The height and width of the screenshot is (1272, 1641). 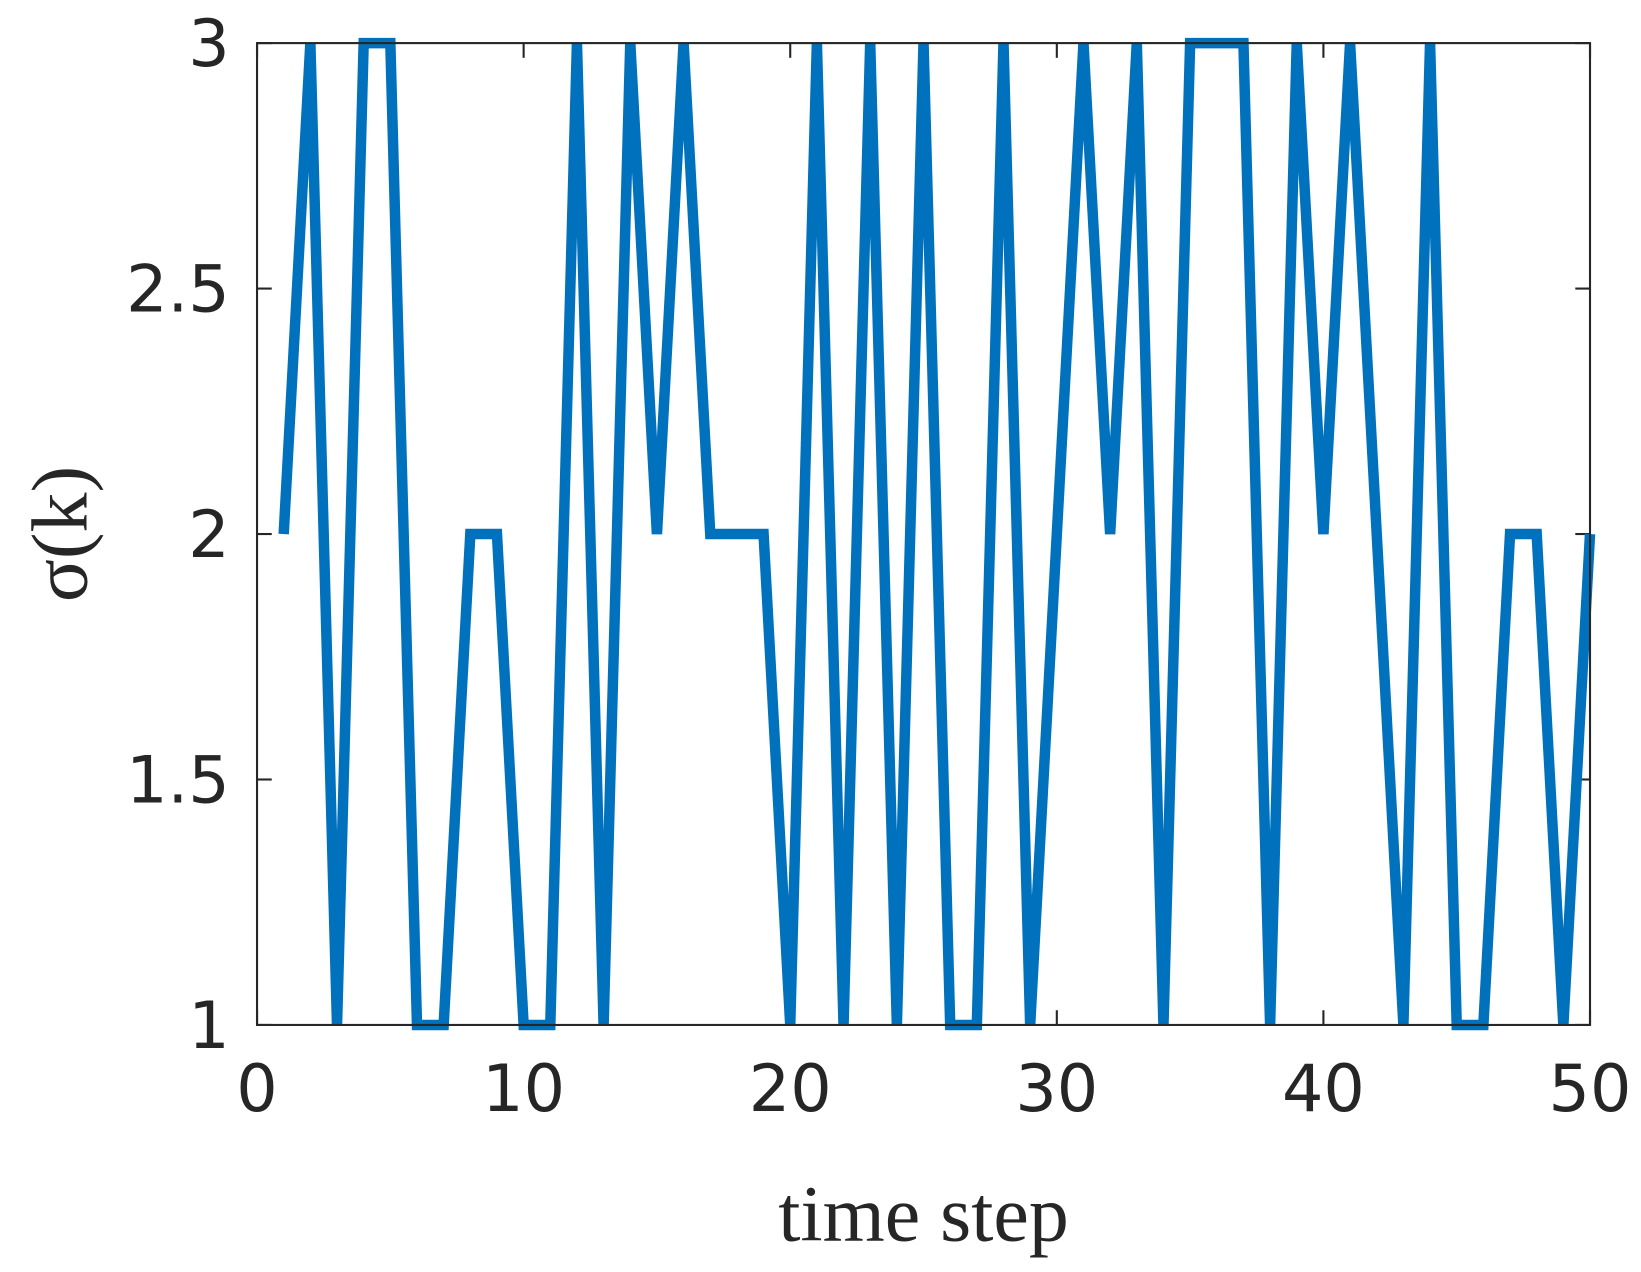 What do you see at coordinates (208, 1026) in the screenshot?
I see `y-tick-label: 1` at bounding box center [208, 1026].